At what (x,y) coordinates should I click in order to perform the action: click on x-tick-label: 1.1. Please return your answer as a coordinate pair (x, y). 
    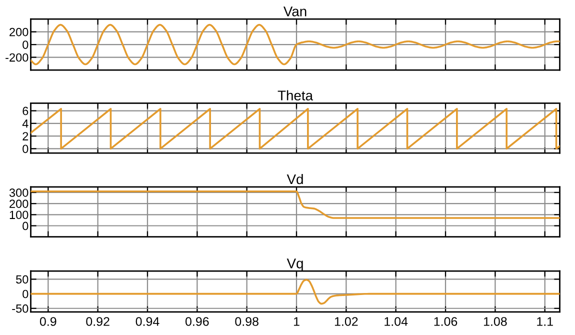
    Looking at the image, I should click on (545, 321).